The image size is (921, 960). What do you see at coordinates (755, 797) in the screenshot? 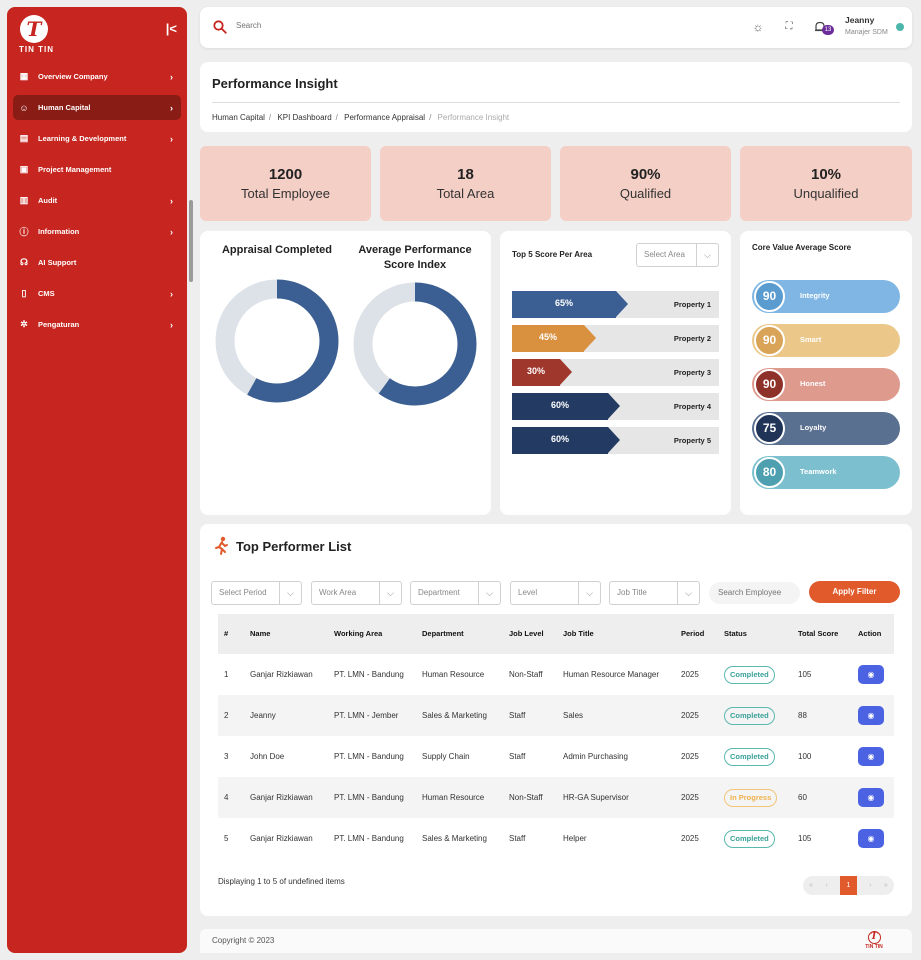
I see `cell-status: In Progress` at bounding box center [755, 797].